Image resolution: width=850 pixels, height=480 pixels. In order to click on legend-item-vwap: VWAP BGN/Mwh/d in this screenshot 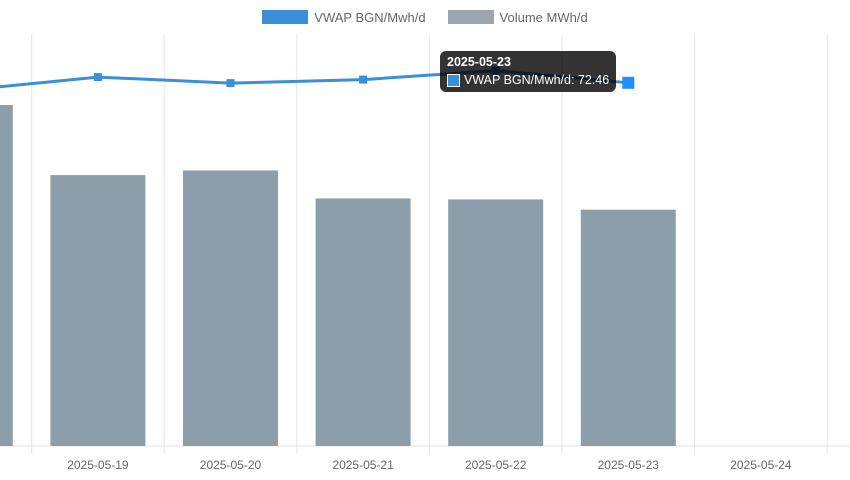, I will do `click(344, 17)`.